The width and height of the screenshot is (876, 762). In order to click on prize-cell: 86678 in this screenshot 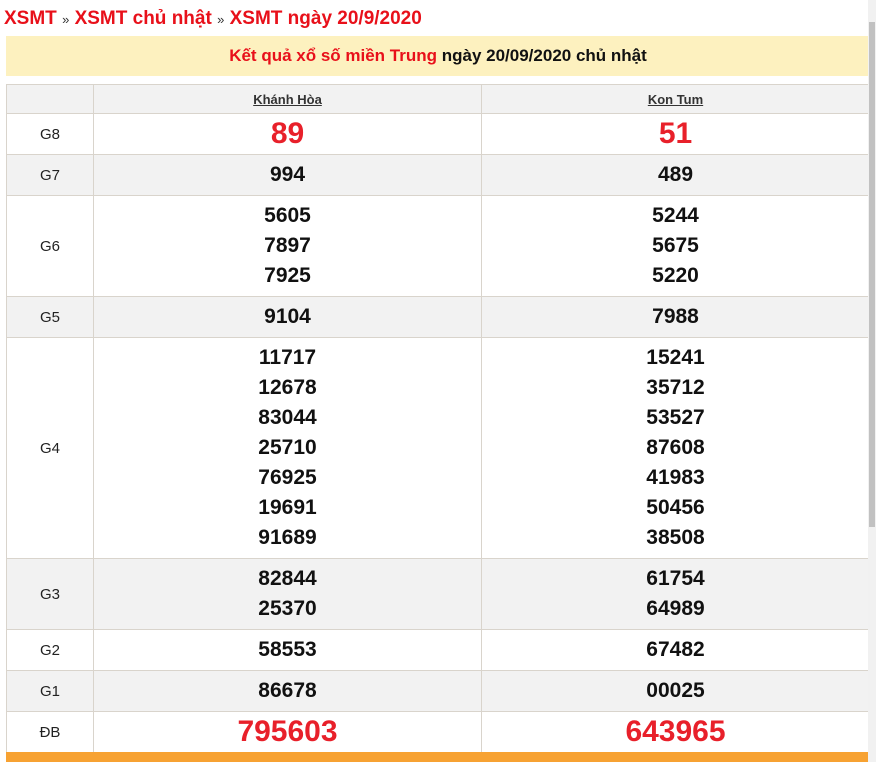, I will do `click(287, 691)`.